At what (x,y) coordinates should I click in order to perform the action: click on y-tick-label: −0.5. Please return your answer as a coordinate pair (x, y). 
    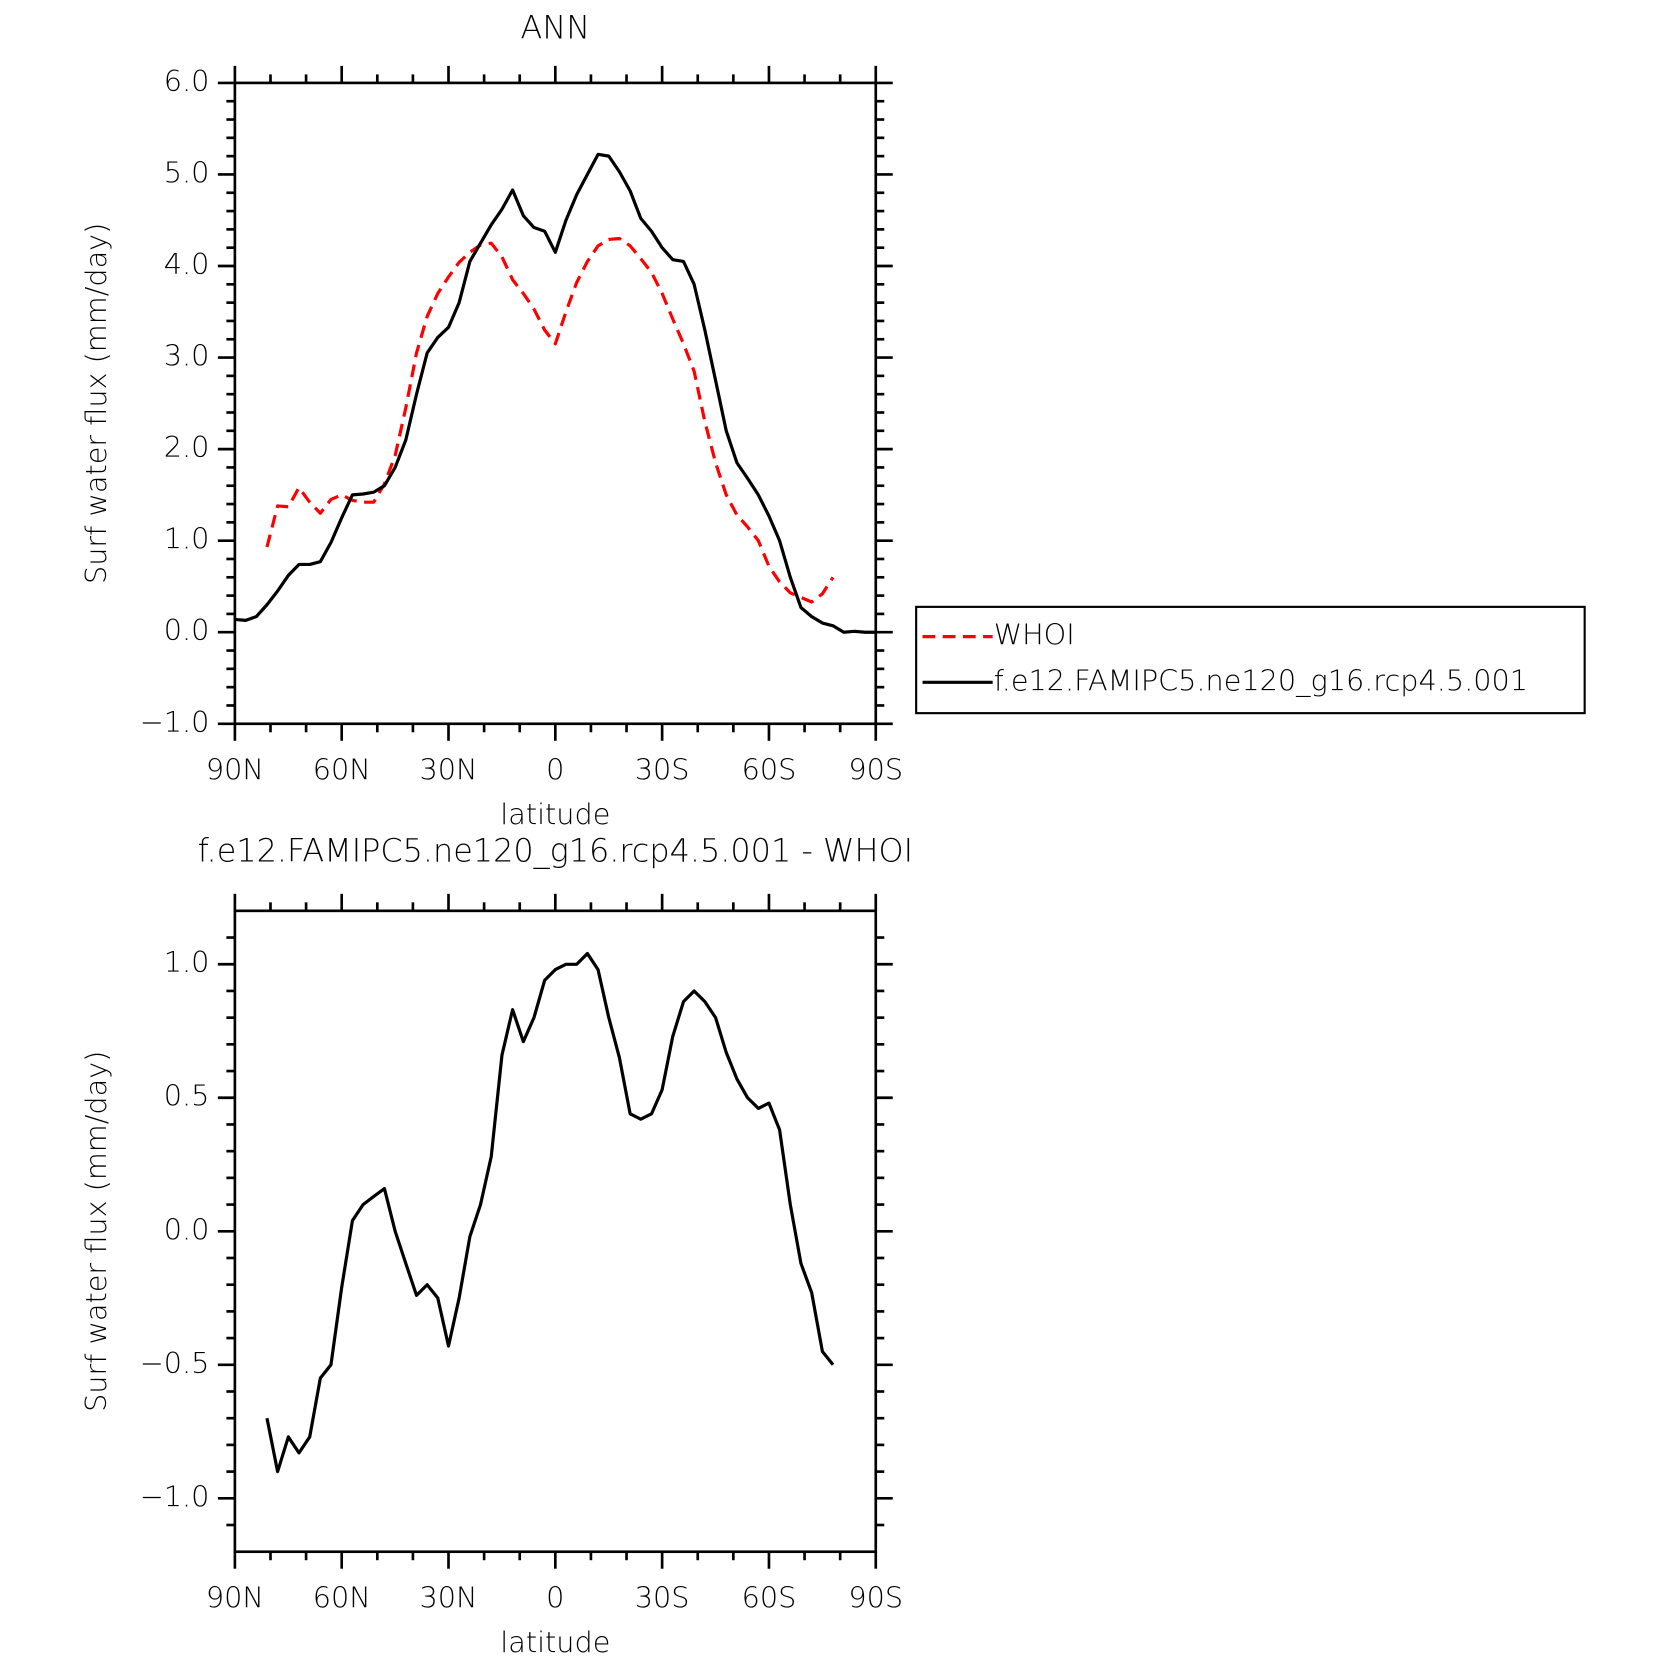
    Looking at the image, I should click on (175, 1363).